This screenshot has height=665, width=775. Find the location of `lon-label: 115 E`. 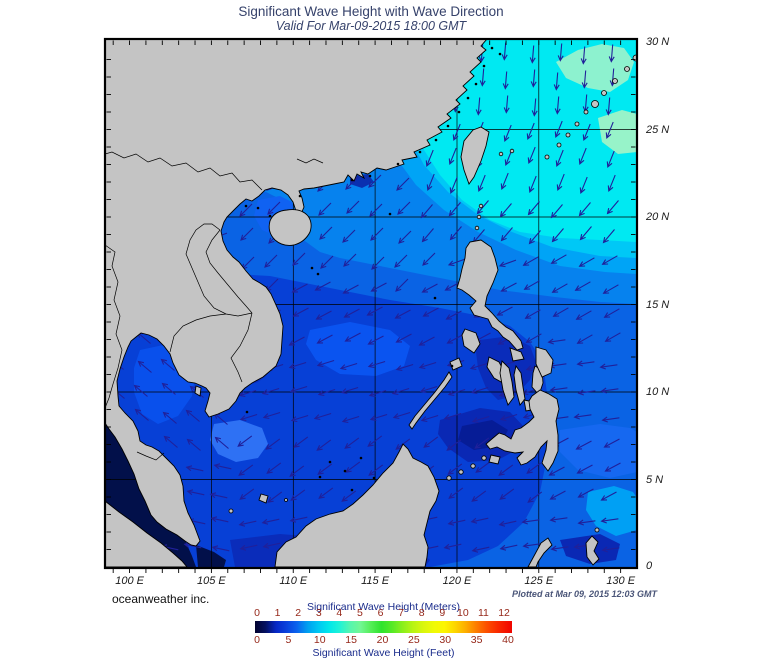

lon-label: 115 E is located at coordinates (375, 581).